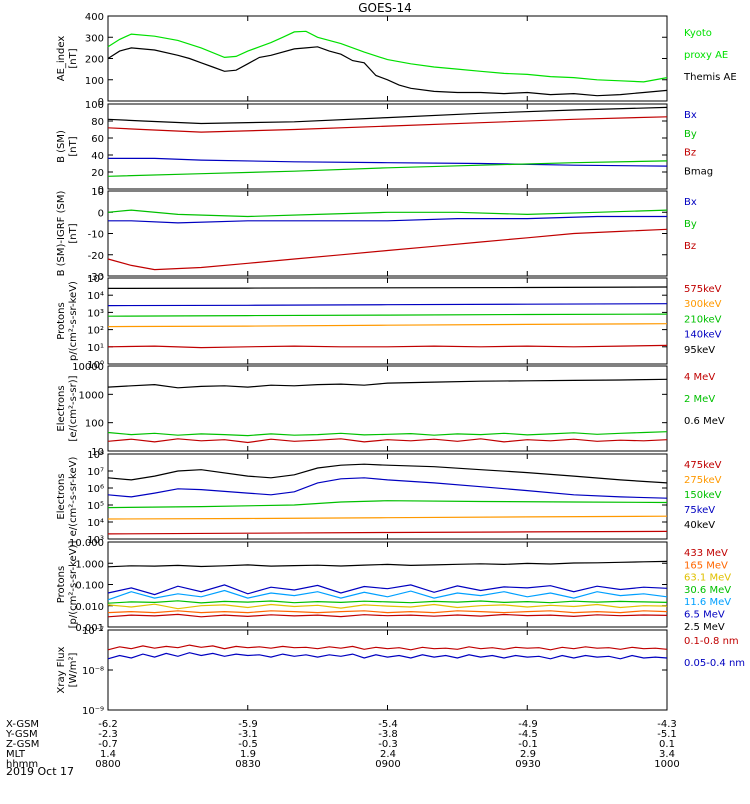 Image resolution: width=750 pixels, height=804 pixels. I want to click on legend-entry: 140keV, so click(703, 335).